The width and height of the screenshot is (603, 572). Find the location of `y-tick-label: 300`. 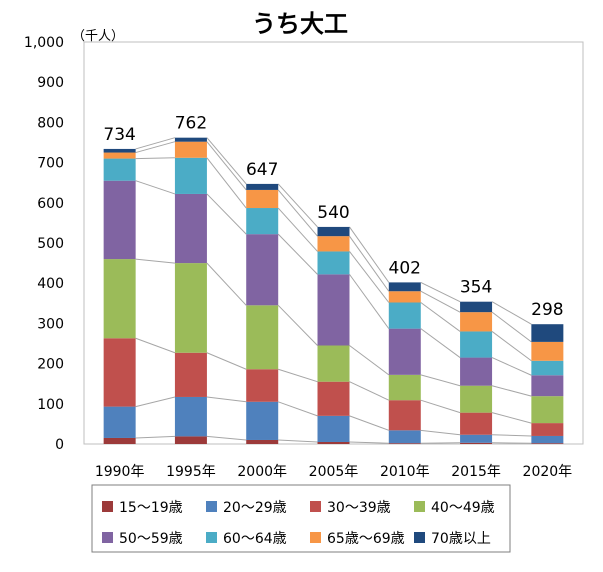

y-tick-label: 300 is located at coordinates (50, 324).